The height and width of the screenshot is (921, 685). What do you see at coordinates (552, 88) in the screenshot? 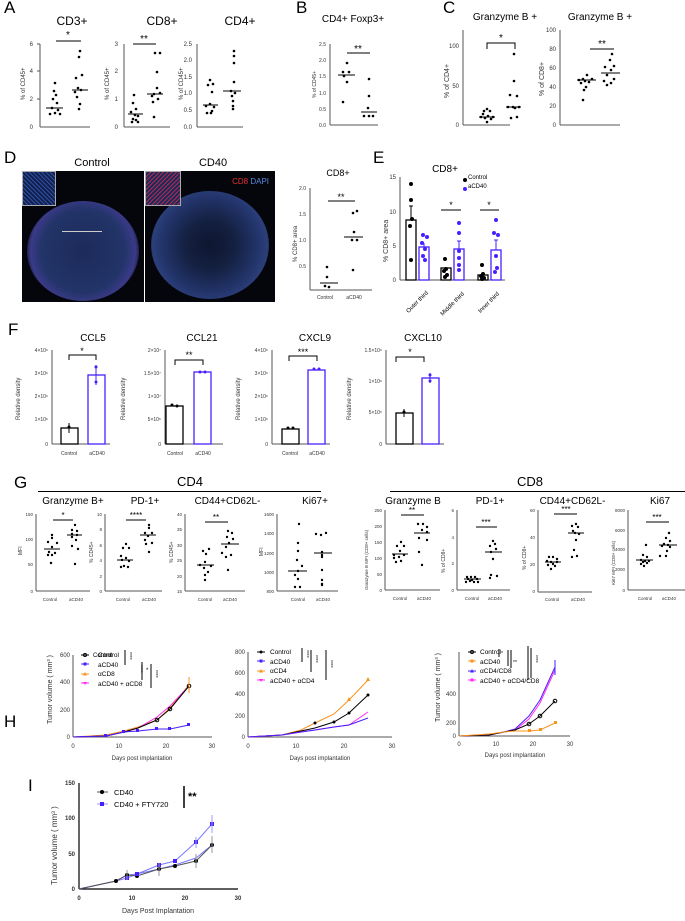
I see `svg-text: 40` at bounding box center [552, 88].